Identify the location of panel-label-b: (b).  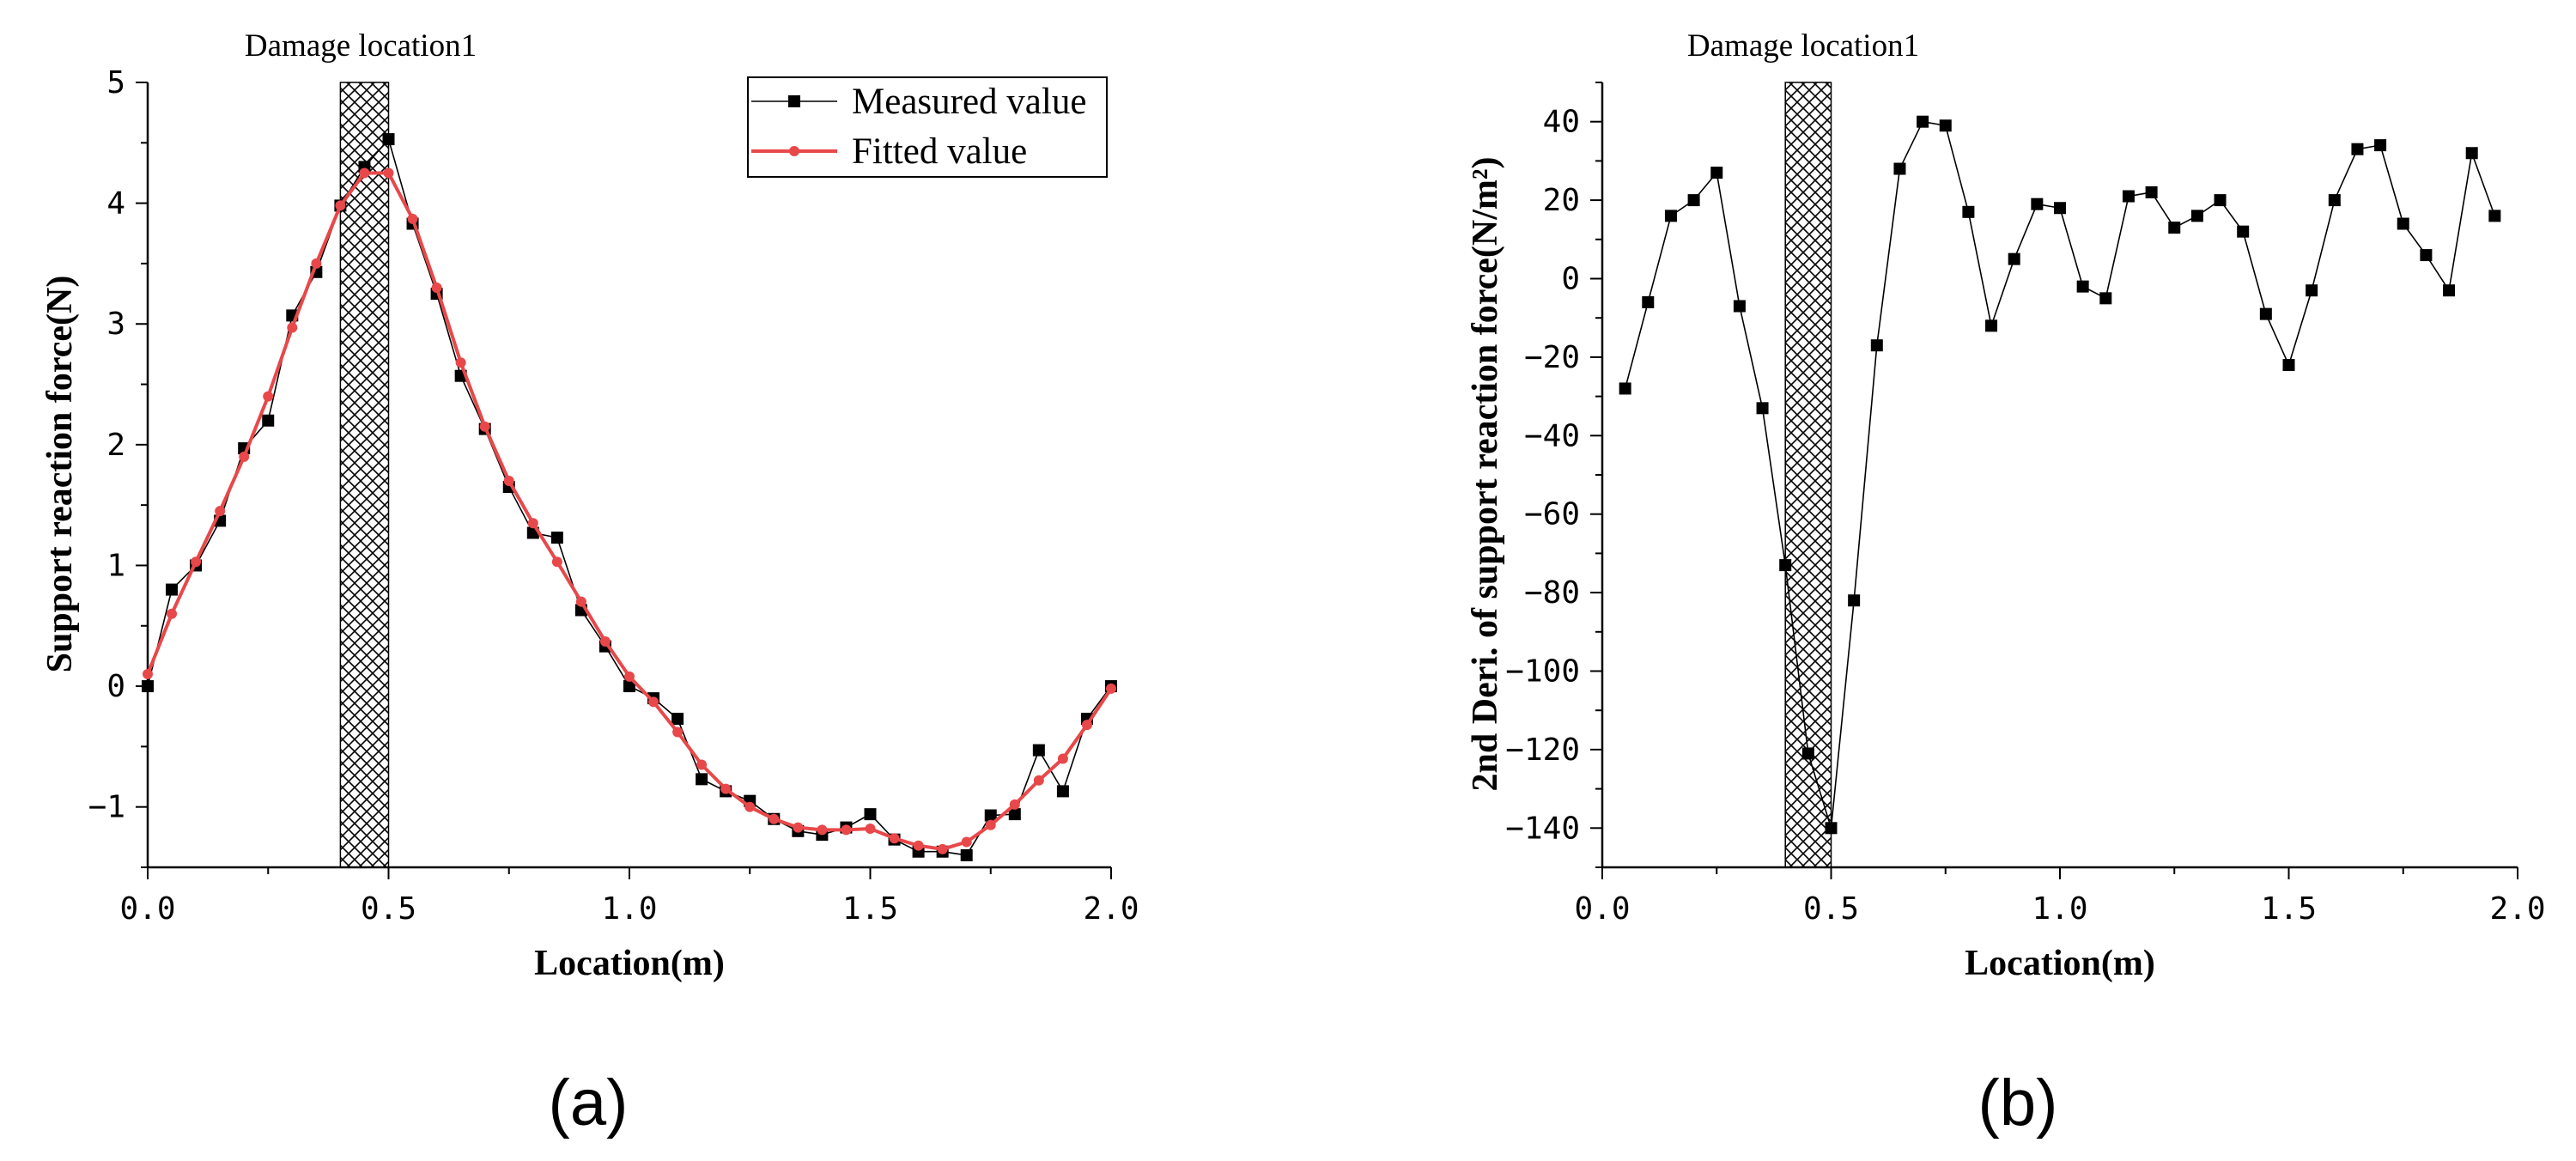
(2018, 1103).